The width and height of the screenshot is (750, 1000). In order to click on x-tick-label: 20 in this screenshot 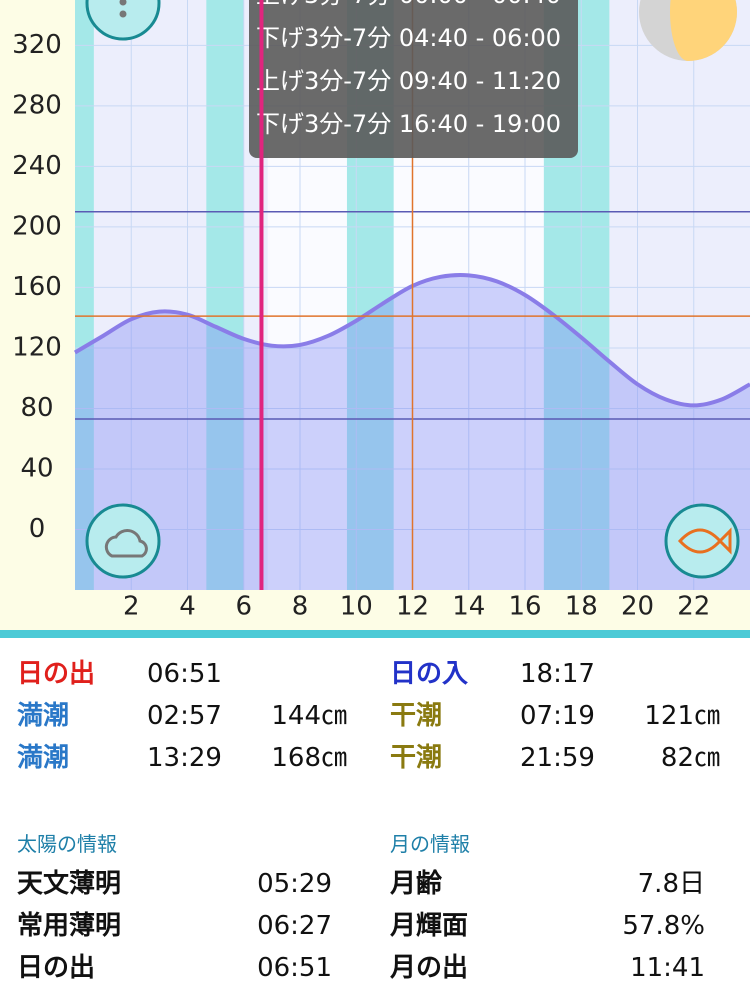, I will do `click(637, 607)`.